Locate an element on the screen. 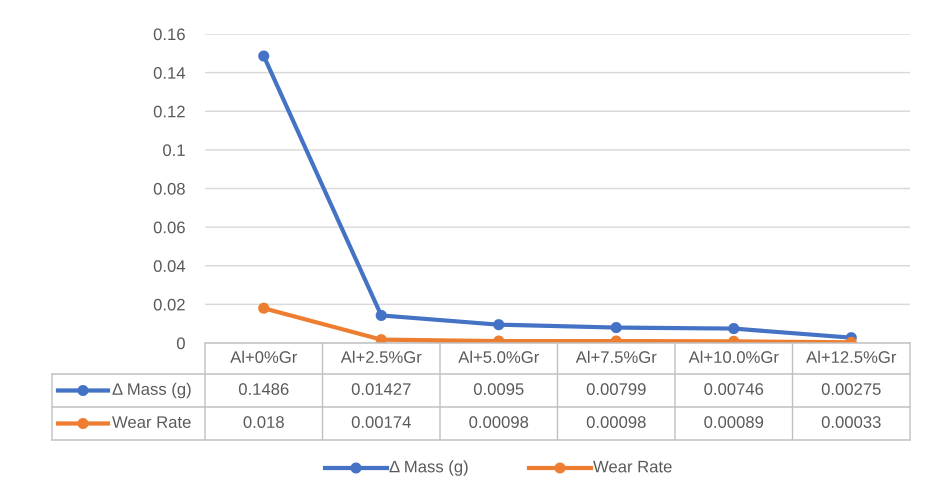 This screenshot has height=497, width=928. data-label: 0.0095 is located at coordinates (499, 389).